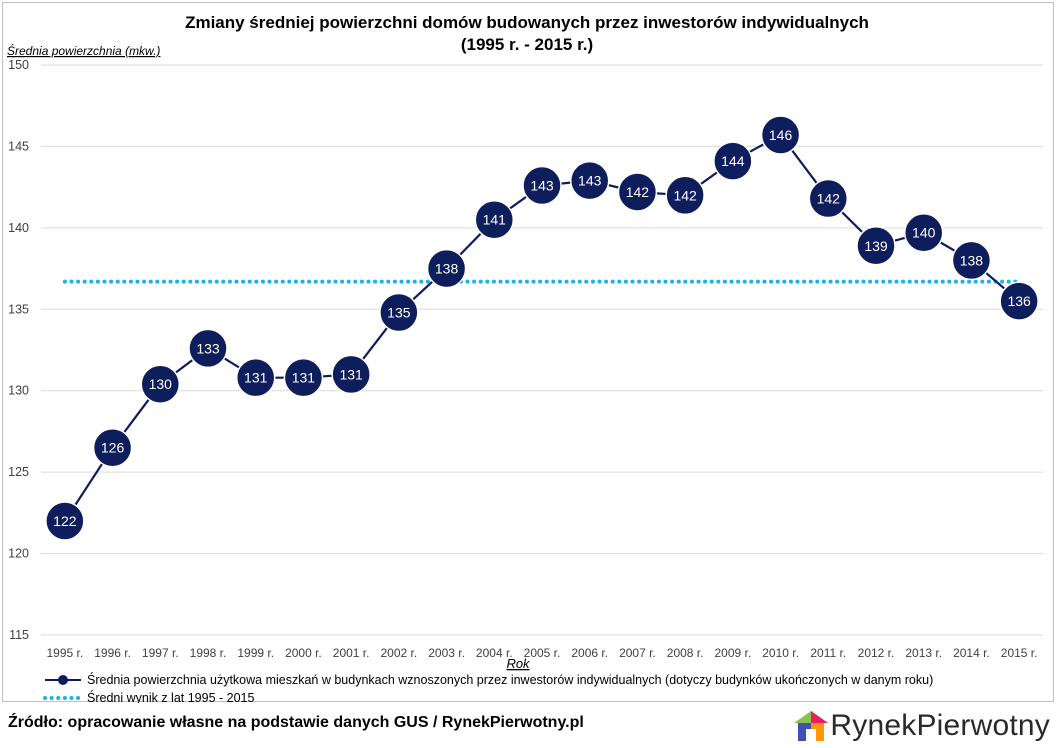  Describe the element at coordinates (983, 725) in the screenshot. I see `brand-name-part2: Pierwotny` at that location.